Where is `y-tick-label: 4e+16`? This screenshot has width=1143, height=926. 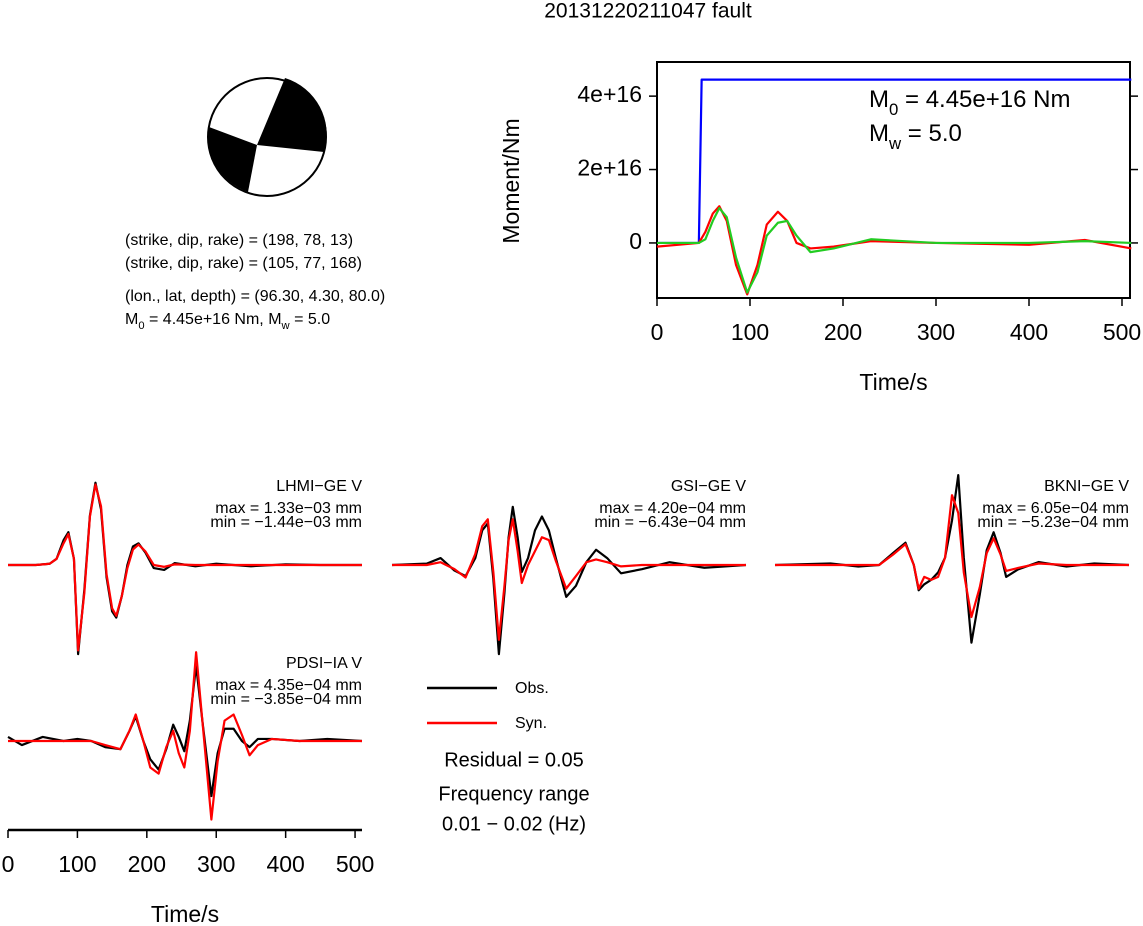 y-tick-label: 4e+16 is located at coordinates (609, 94).